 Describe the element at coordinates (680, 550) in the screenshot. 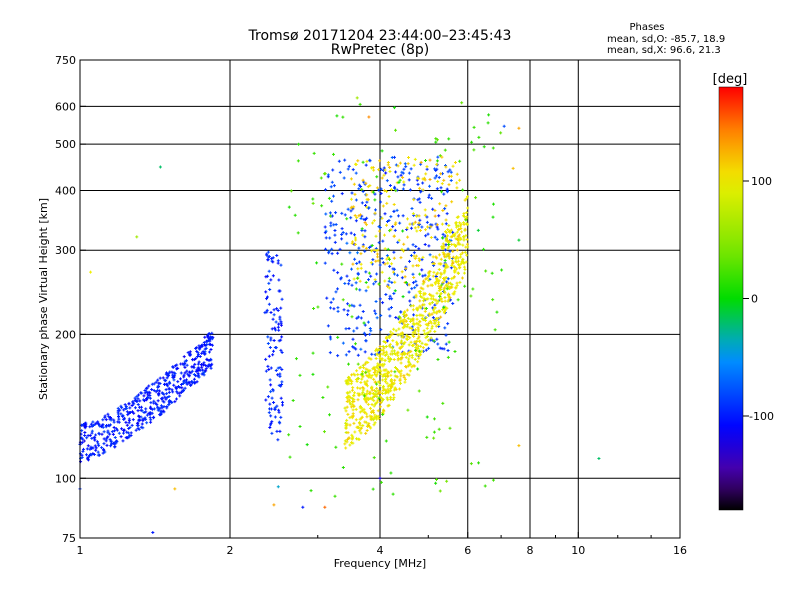

I see `x-tick-label: 16` at that location.